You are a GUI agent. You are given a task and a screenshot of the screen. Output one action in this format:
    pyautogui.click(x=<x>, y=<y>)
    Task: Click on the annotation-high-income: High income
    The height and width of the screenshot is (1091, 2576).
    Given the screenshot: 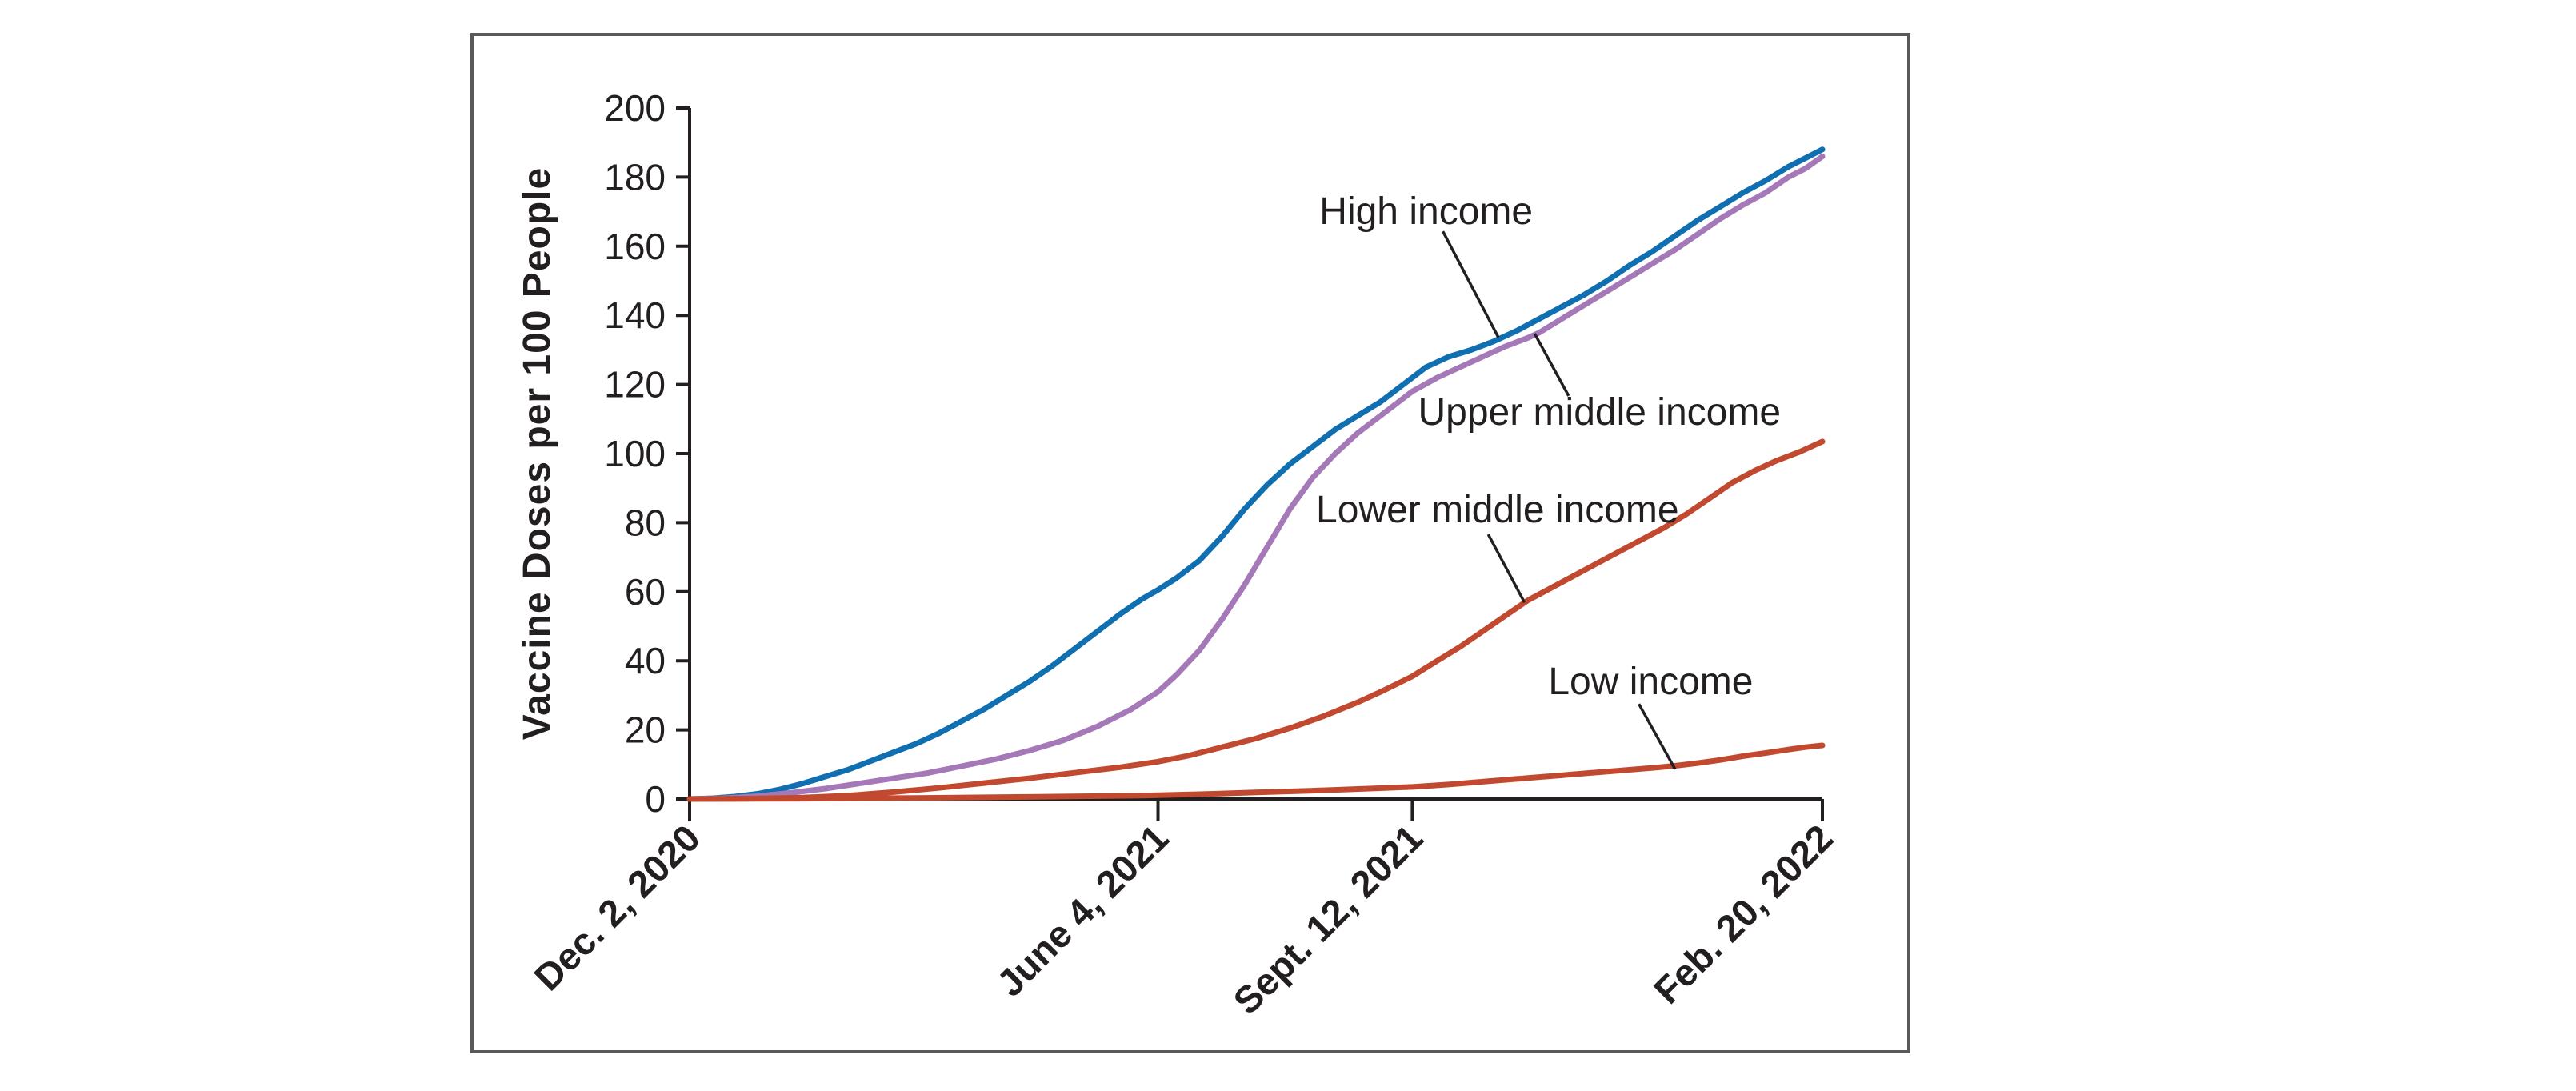 What is the action you would take?
    pyautogui.click(x=1426, y=211)
    